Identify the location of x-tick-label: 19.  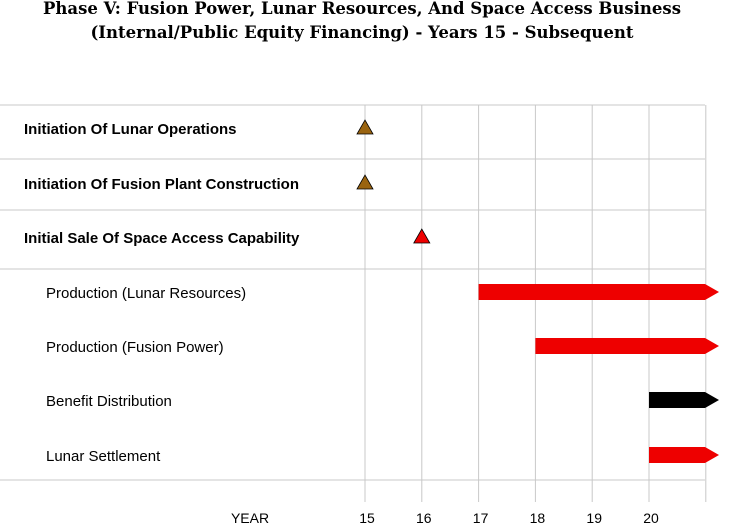
(594, 518).